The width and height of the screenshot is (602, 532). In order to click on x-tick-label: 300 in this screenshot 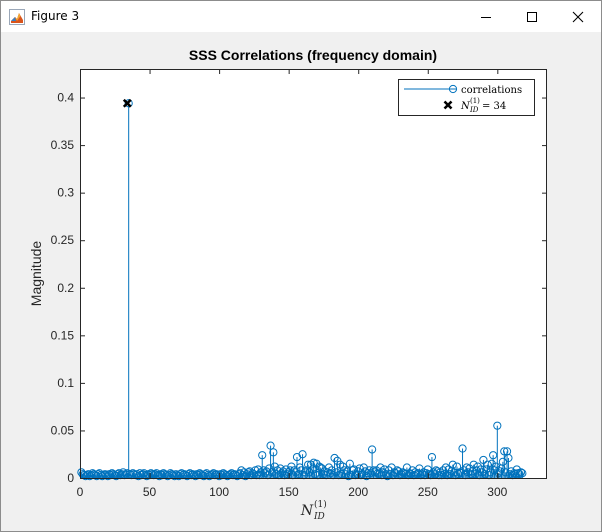, I will do `click(497, 492)`.